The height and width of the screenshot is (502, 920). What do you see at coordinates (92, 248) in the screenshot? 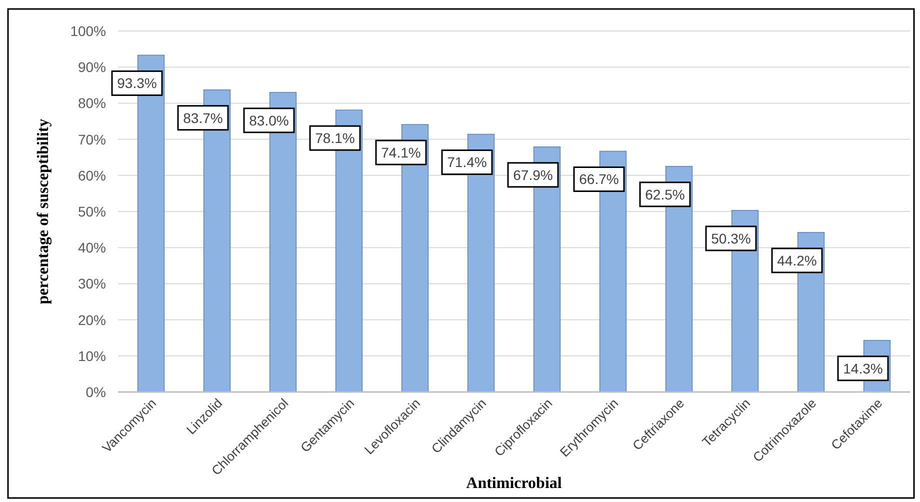
I see `y-tick-label: 40%` at bounding box center [92, 248].